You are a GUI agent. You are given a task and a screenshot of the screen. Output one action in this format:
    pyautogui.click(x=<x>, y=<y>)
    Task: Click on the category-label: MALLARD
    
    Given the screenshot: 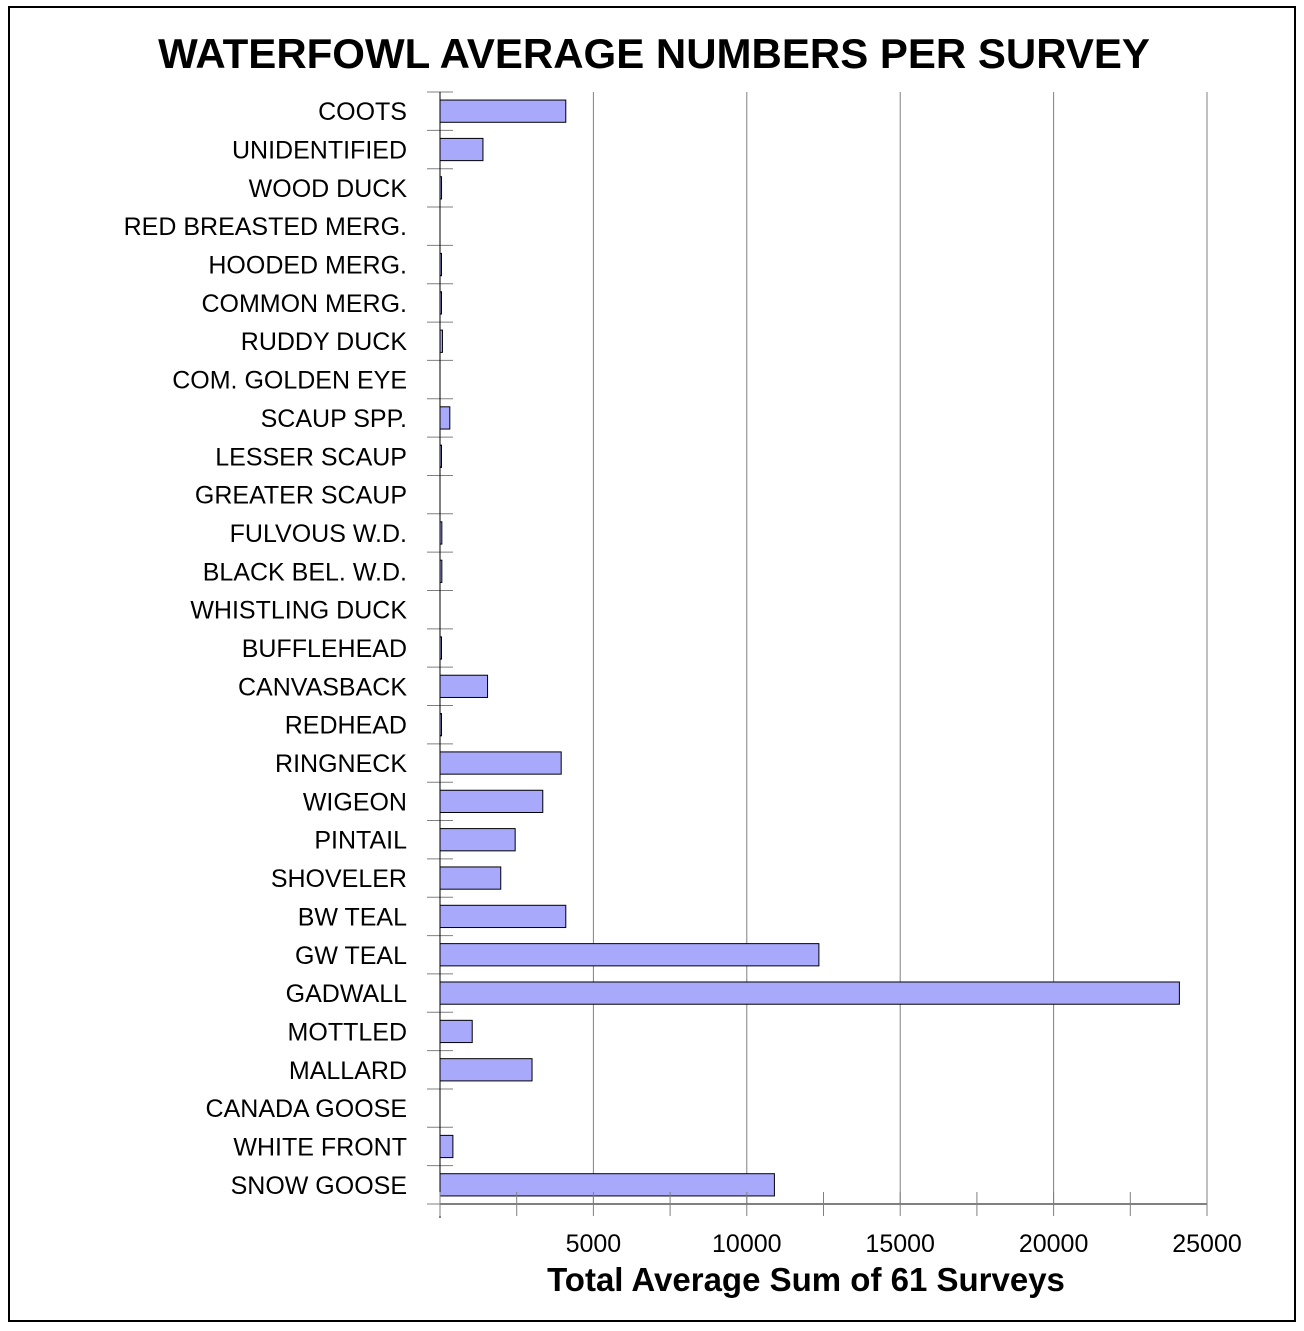 What is the action you would take?
    pyautogui.click(x=348, y=1071)
    